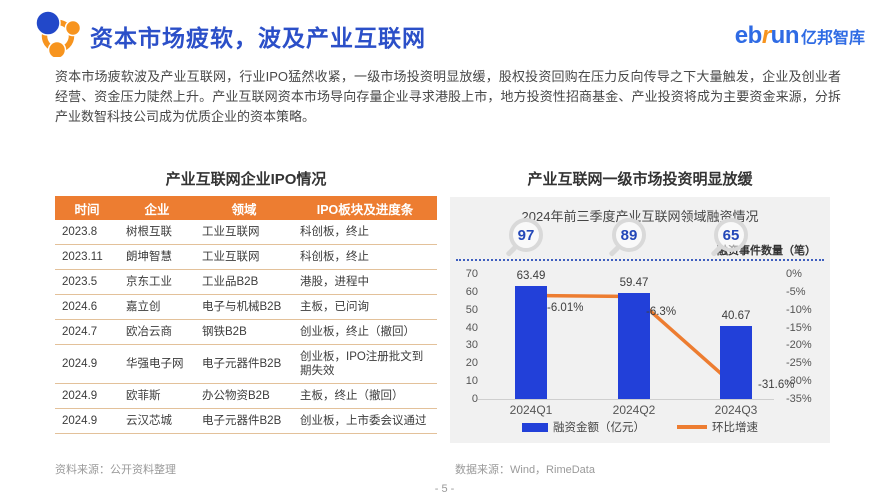 The image size is (889, 500). Describe the element at coordinates (717, 427) in the screenshot. I see `legend-item: 环比增速` at that location.